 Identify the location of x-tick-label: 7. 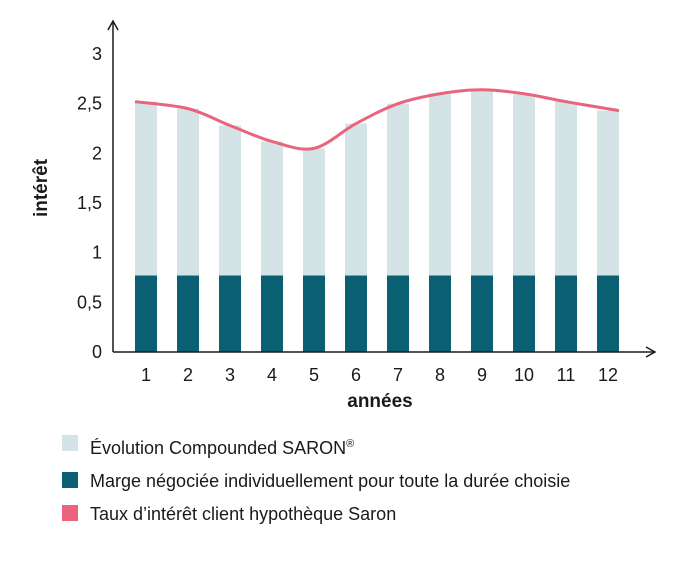
(398, 375).